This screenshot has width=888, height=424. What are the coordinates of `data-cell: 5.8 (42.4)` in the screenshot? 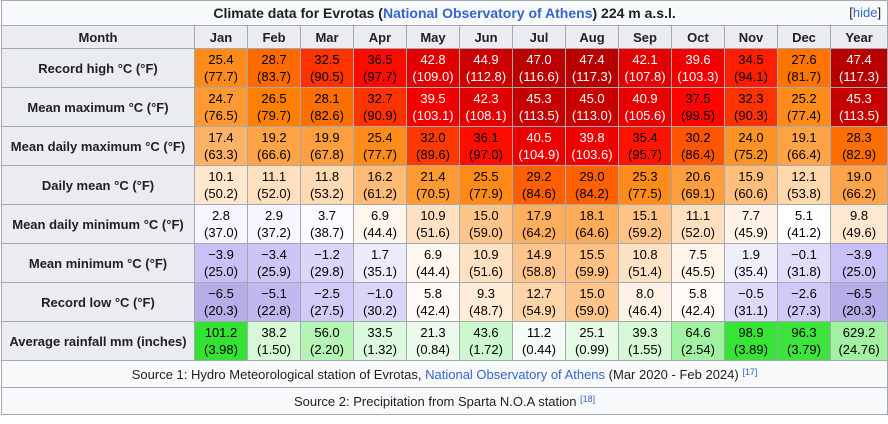 It's located at (433, 302).